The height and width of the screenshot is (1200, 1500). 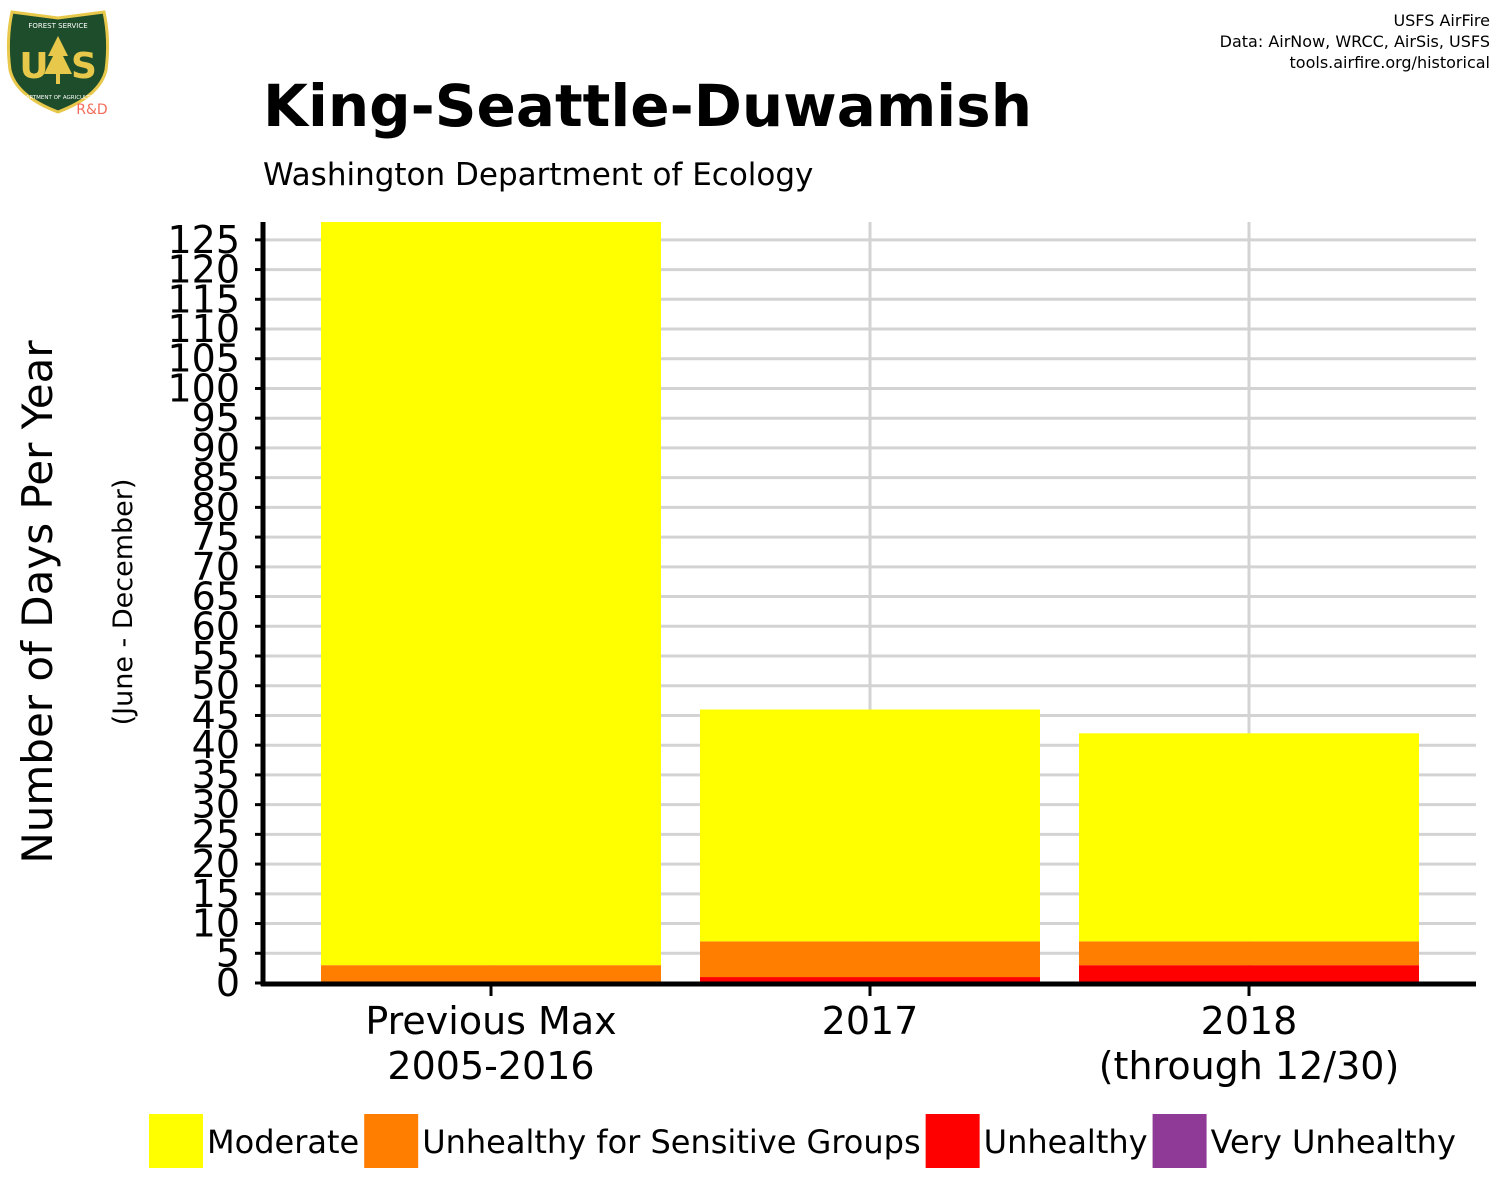 What do you see at coordinates (216, 775) in the screenshot?
I see `y-tick-label: 35` at bounding box center [216, 775].